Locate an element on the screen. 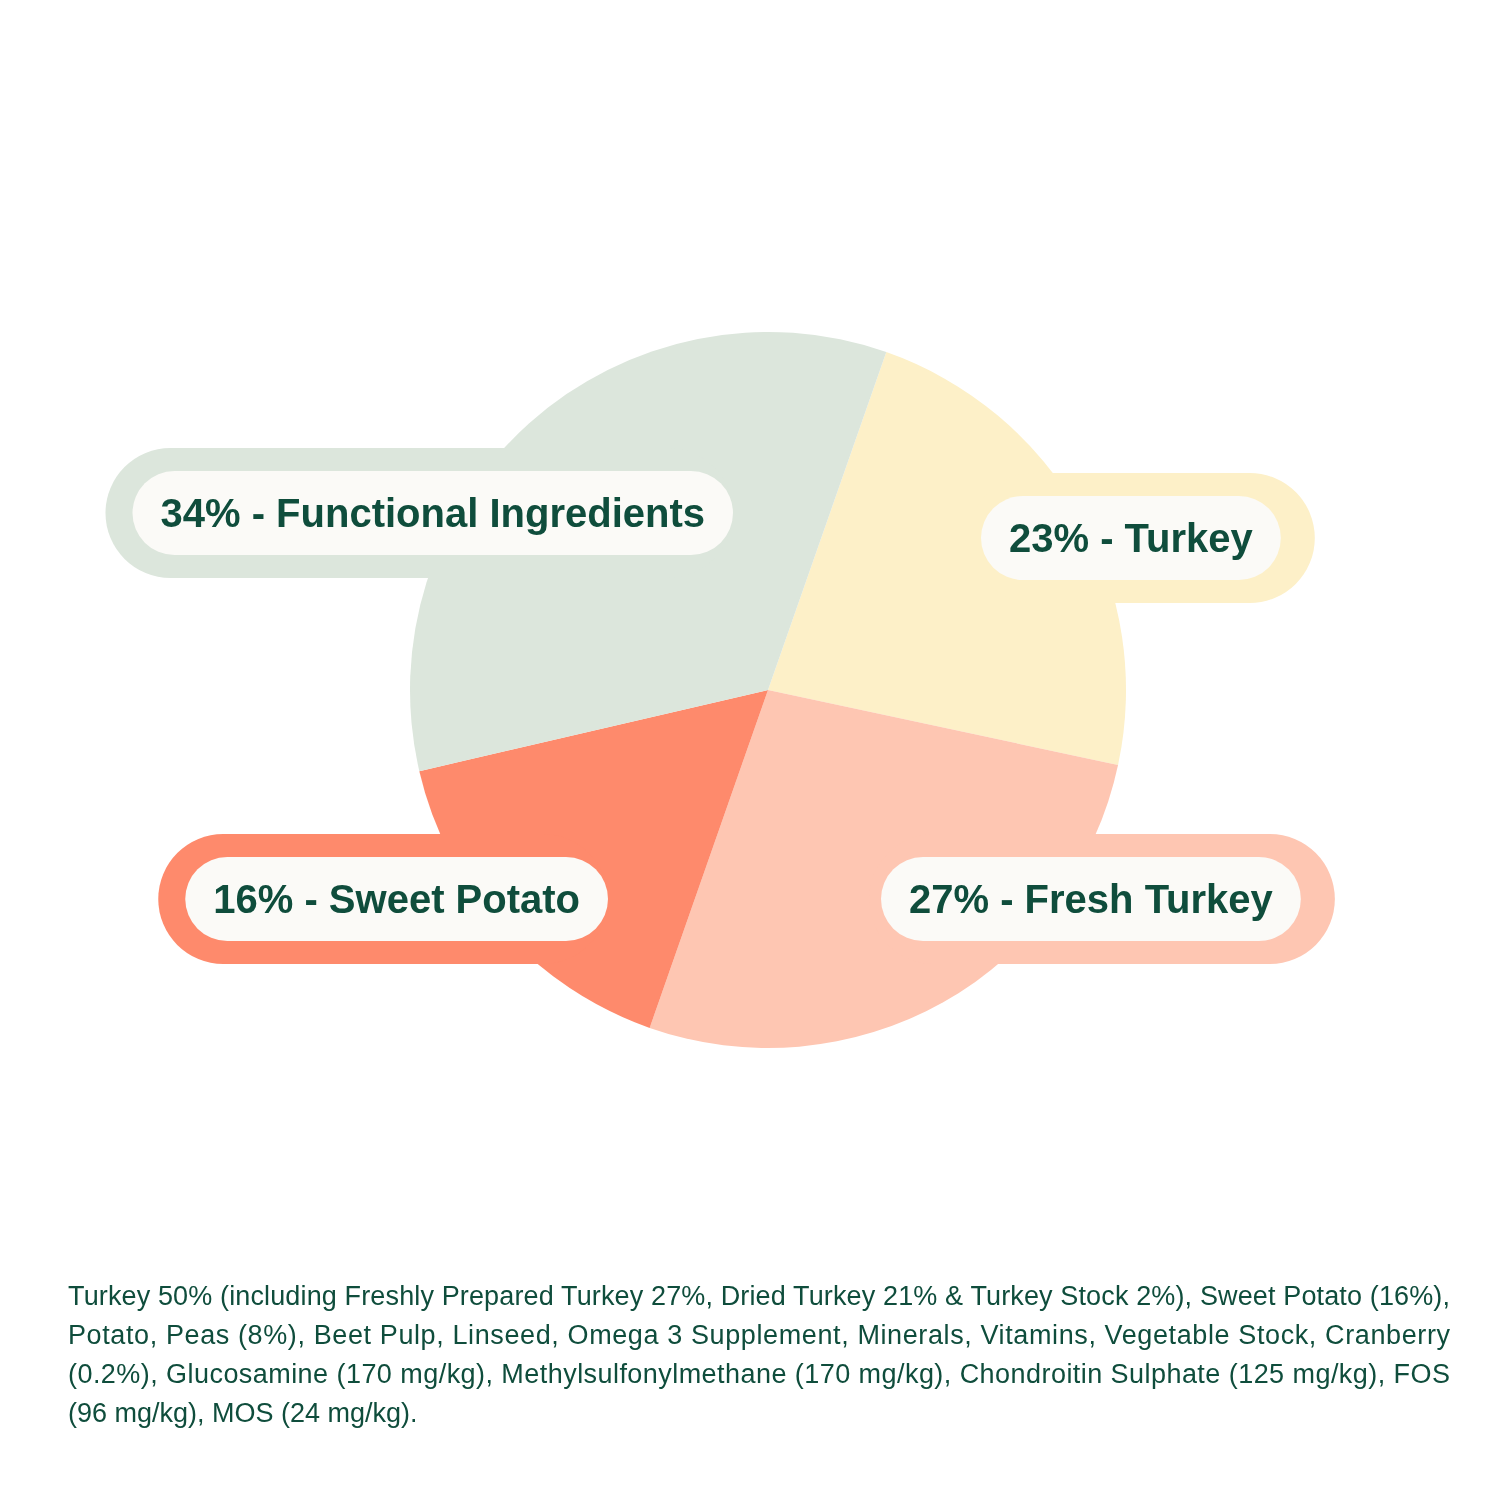 This screenshot has height=1500, width=1500. slice-label: 34% - Functional Ingredients is located at coordinates (432, 513).